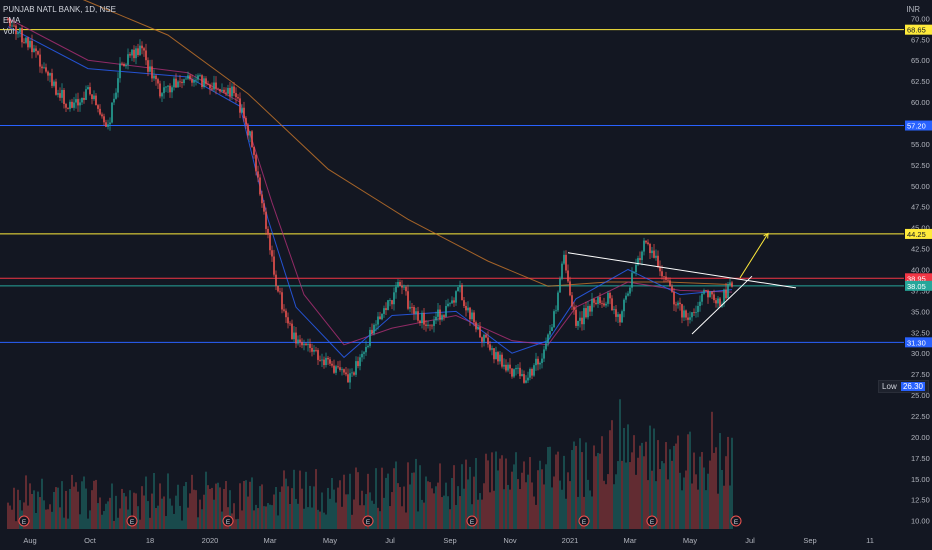  What do you see at coordinates (903, 386) in the screenshot?
I see `low-price-label: Low 26.30` at bounding box center [903, 386].